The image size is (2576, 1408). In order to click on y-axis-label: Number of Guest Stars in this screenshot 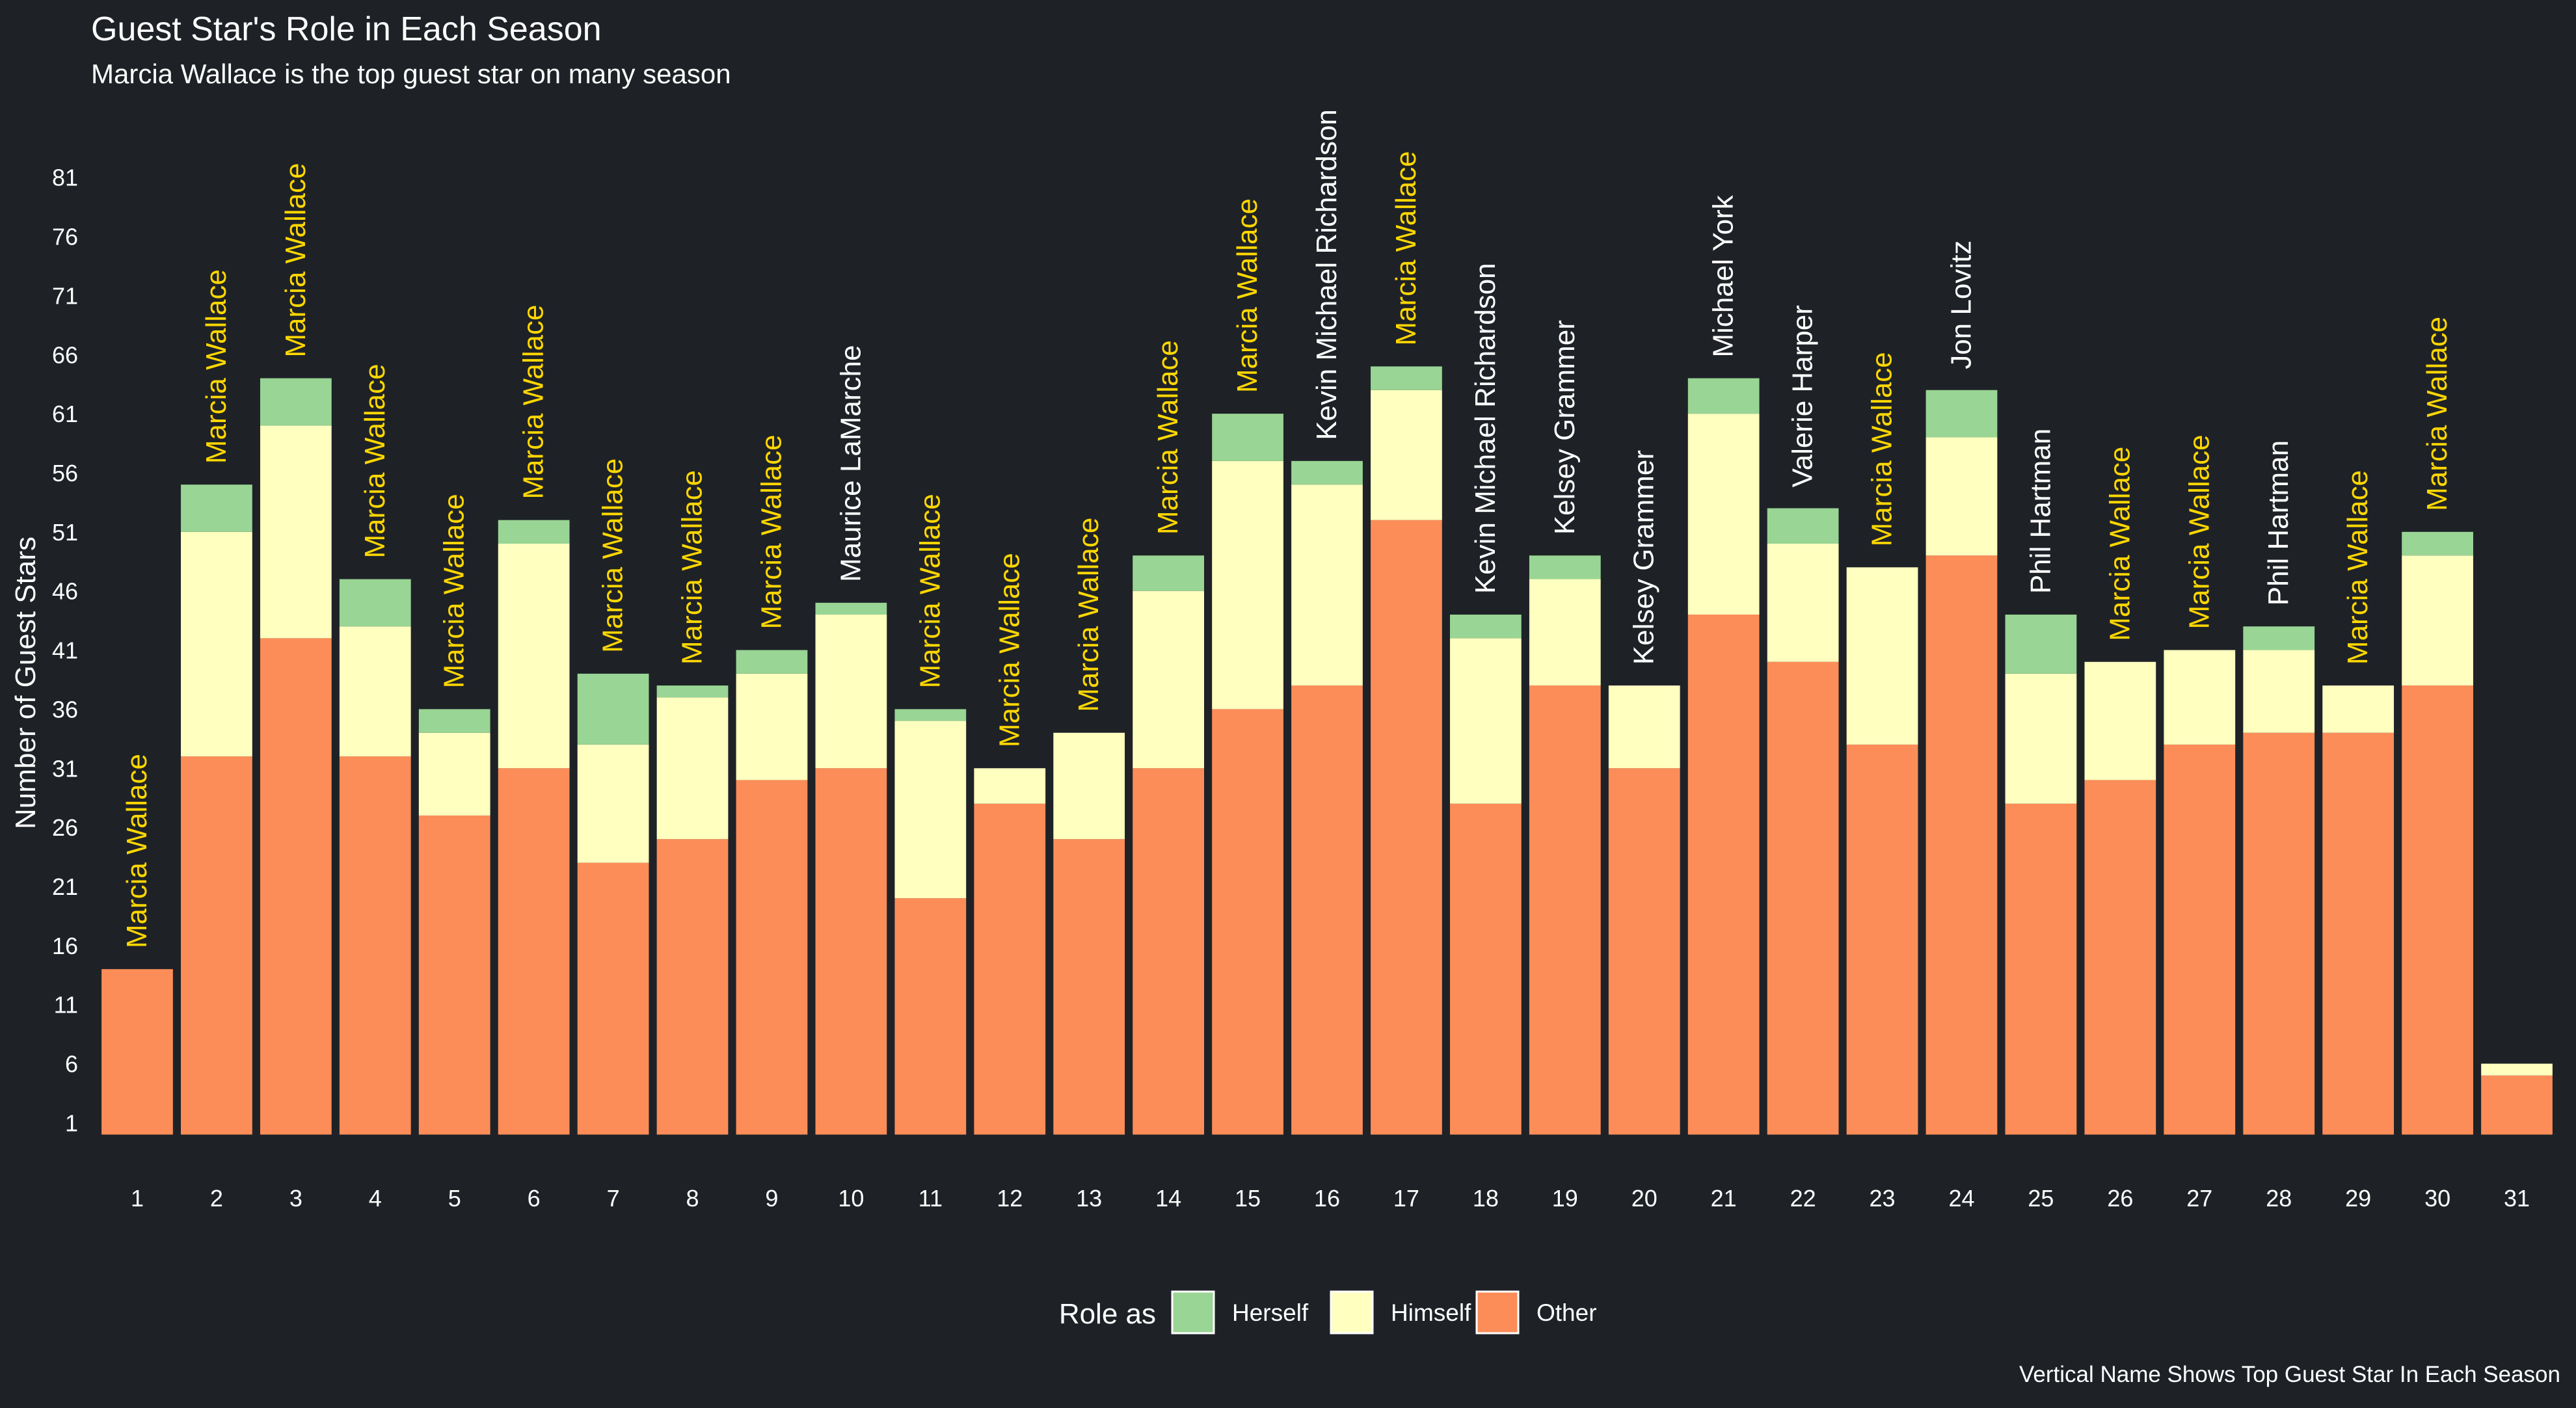, I will do `click(26, 683)`.